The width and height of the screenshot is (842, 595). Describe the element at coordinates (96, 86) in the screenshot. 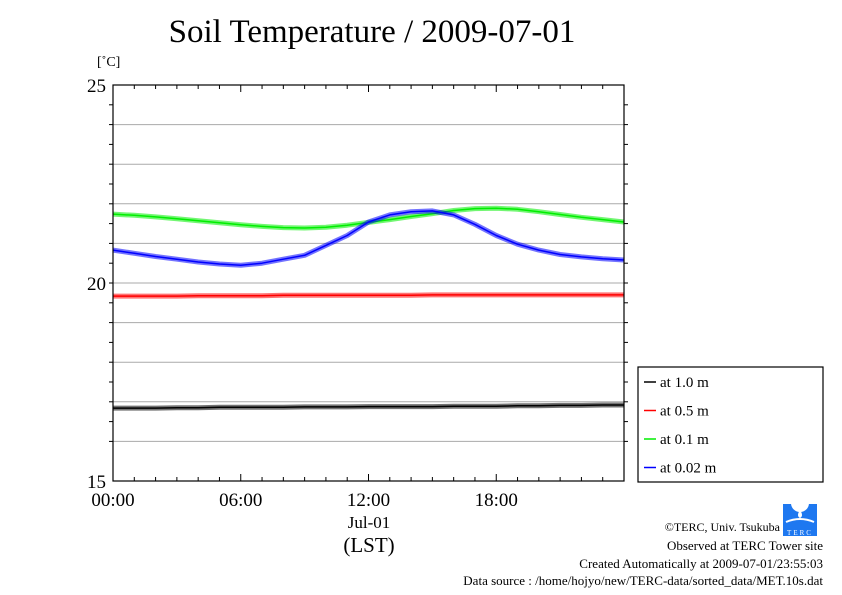

I see `y-tick-label: 25` at that location.